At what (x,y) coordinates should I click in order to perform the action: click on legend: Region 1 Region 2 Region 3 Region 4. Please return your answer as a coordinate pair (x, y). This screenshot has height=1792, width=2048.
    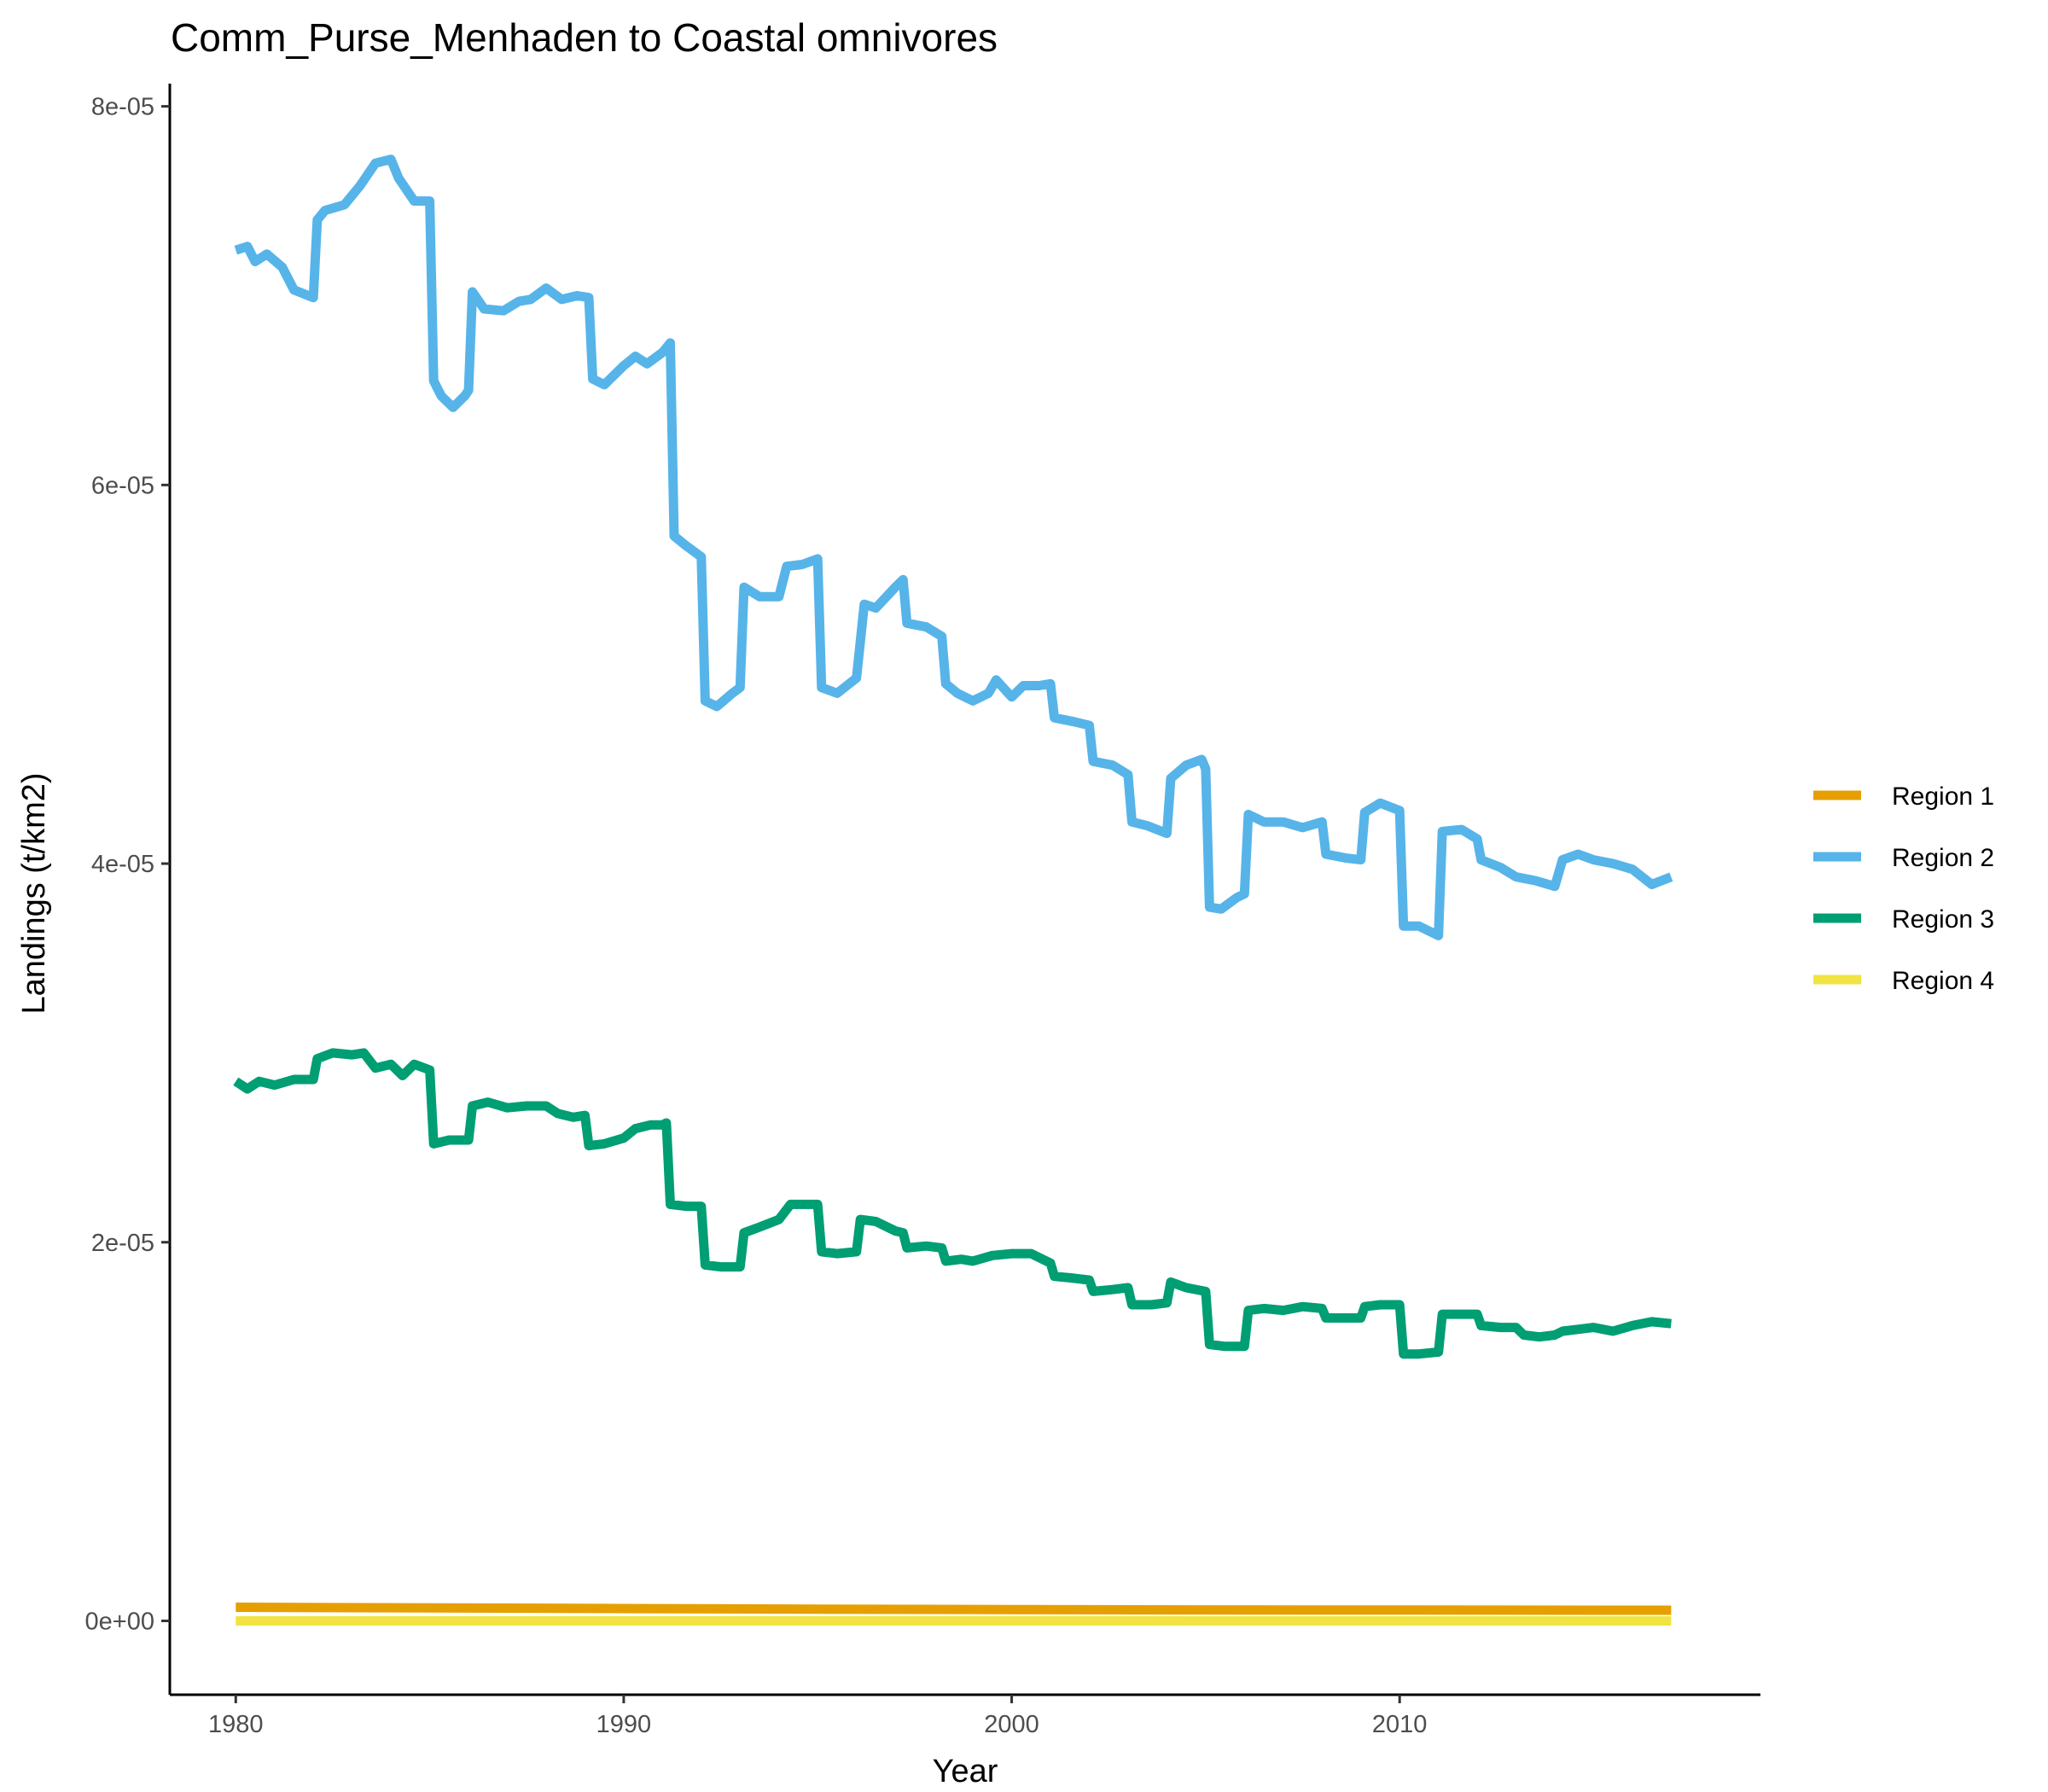
    Looking at the image, I should click on (1904, 889).